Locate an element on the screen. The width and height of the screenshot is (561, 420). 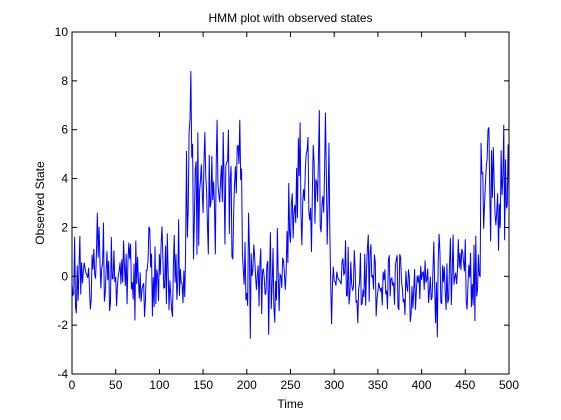
x-axis-label: Time is located at coordinates (290, 404).